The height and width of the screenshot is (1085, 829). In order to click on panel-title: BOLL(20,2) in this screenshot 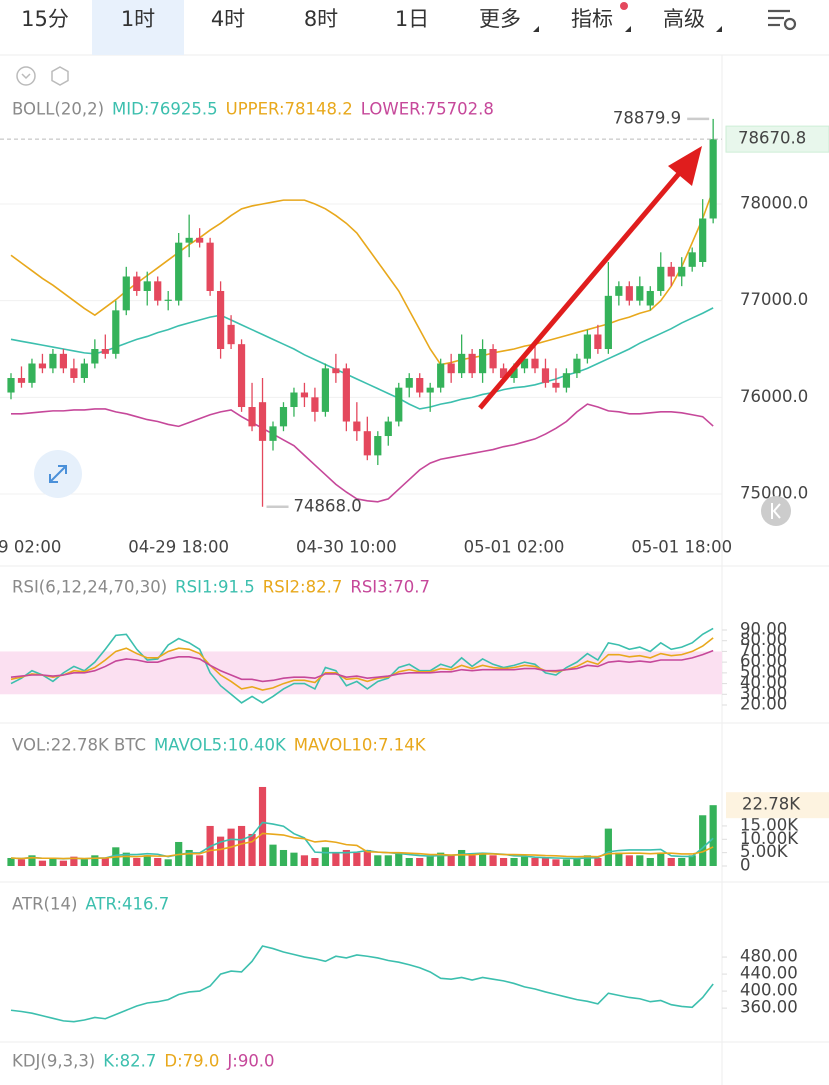, I will do `click(58, 109)`.